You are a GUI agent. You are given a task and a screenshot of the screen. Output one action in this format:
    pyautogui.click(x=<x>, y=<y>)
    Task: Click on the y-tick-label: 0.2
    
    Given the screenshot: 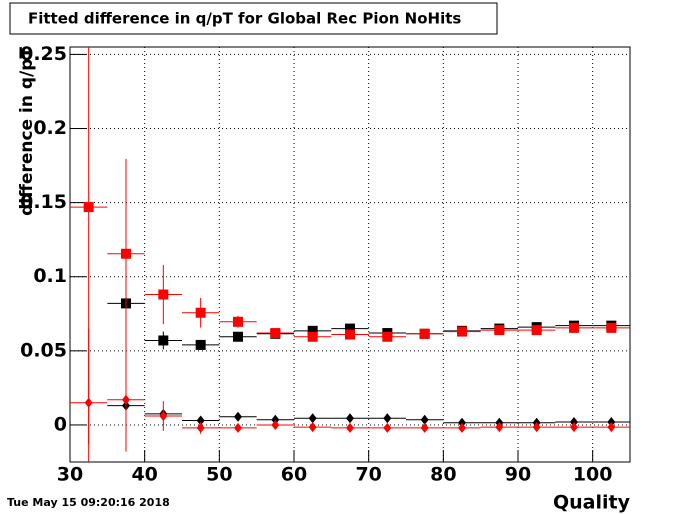 What is the action you would take?
    pyautogui.click(x=50, y=128)
    